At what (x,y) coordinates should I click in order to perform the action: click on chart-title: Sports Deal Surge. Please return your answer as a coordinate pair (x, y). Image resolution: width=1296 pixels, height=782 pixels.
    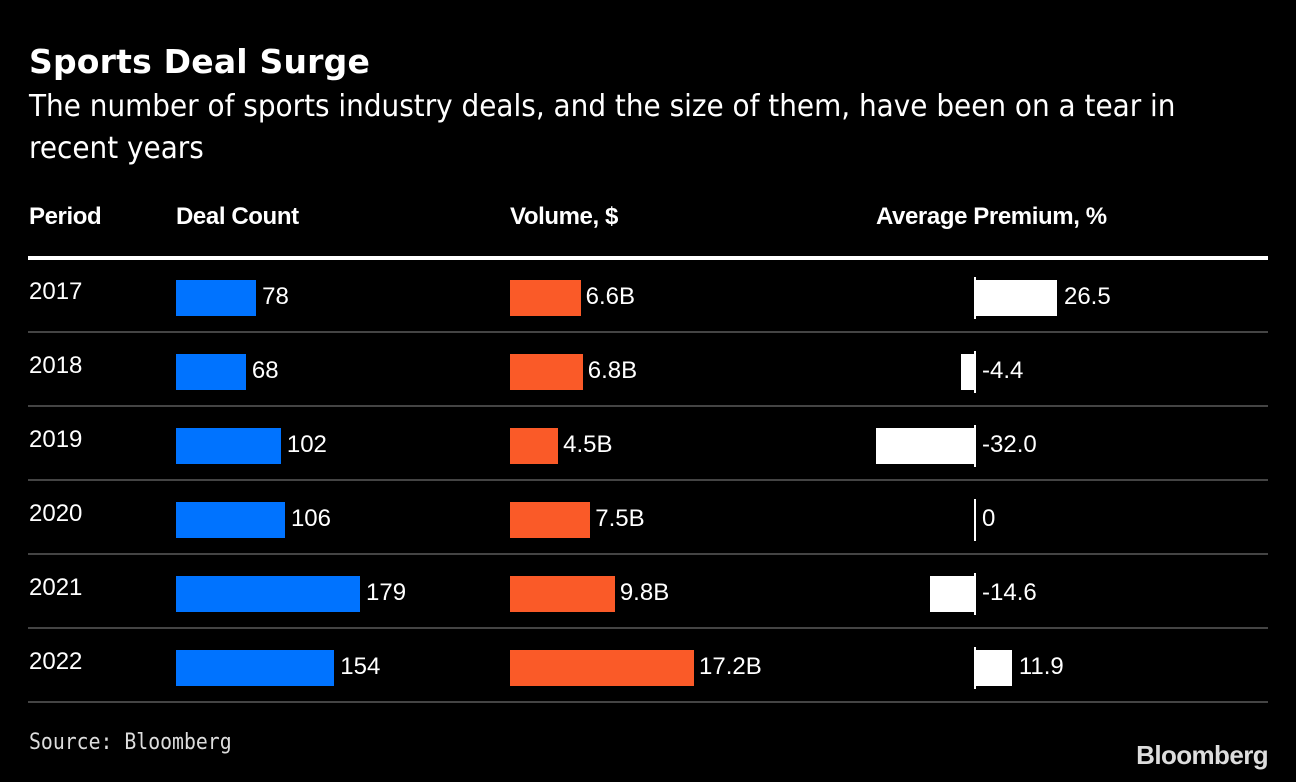
    Looking at the image, I should click on (200, 61).